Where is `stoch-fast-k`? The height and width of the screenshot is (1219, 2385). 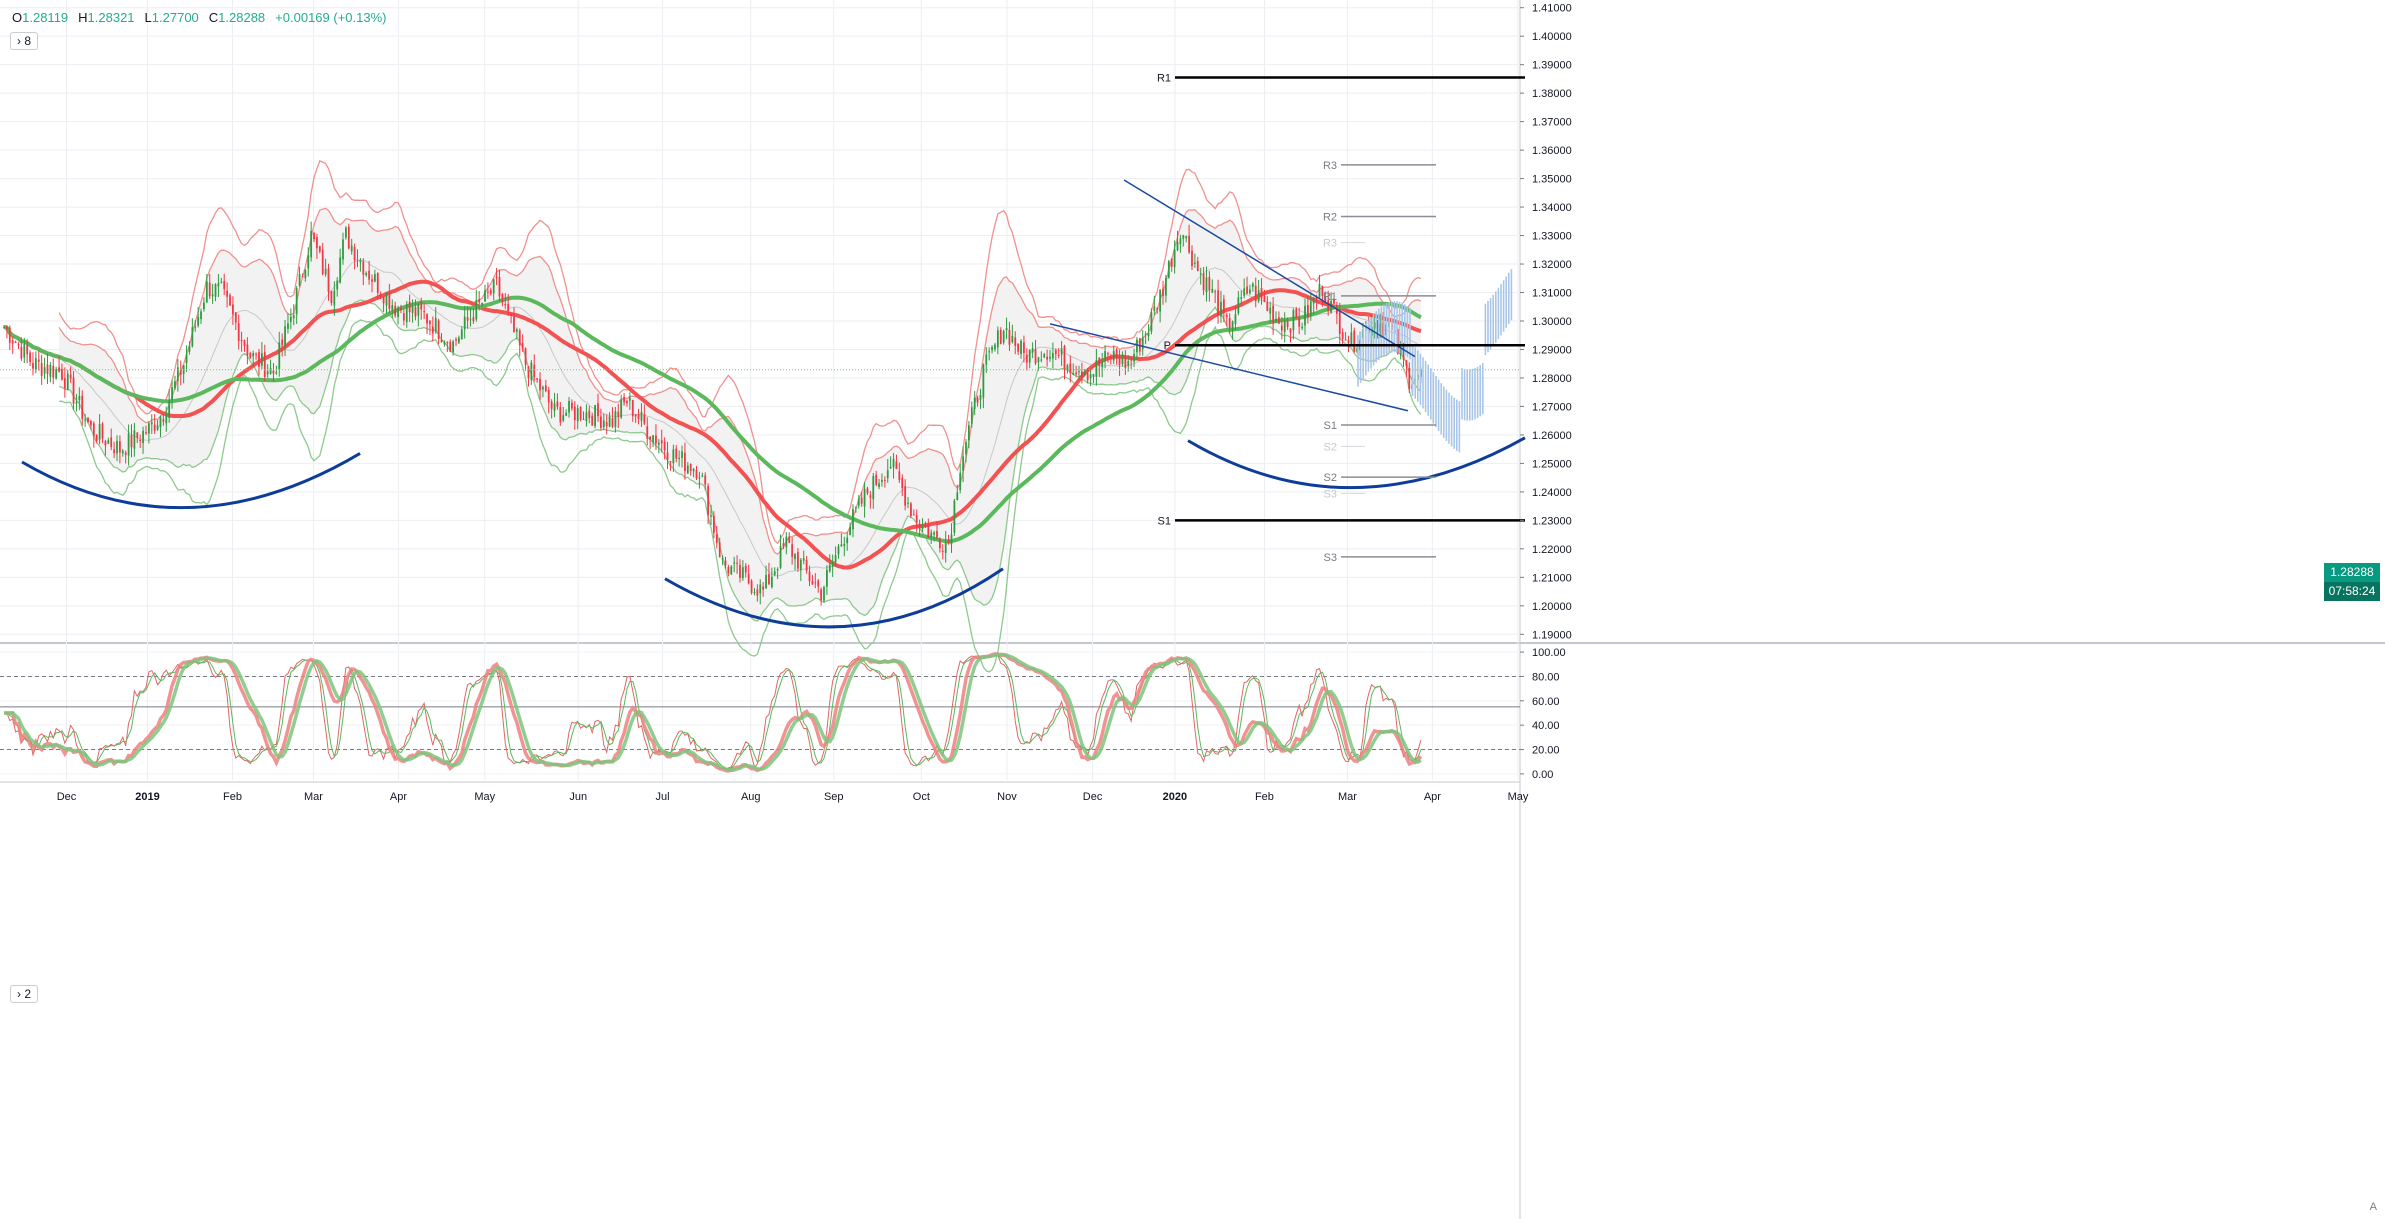 stoch-fast-k is located at coordinates (713, 712).